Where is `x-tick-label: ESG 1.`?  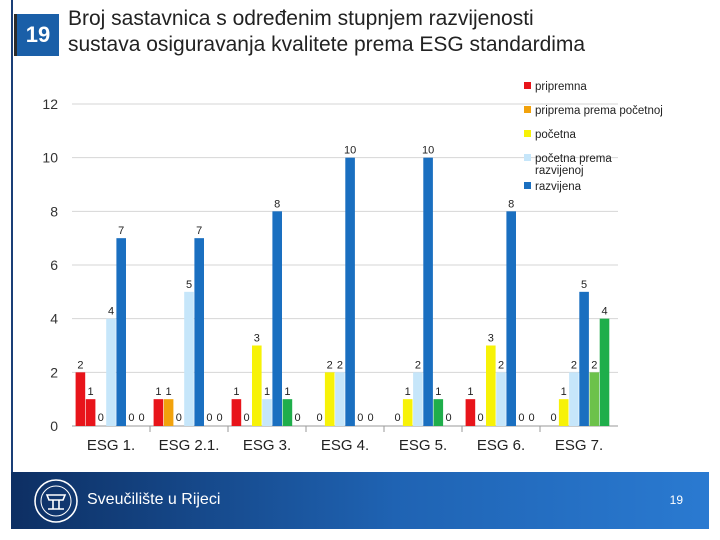
x-tick-label: ESG 1. is located at coordinates (111, 445).